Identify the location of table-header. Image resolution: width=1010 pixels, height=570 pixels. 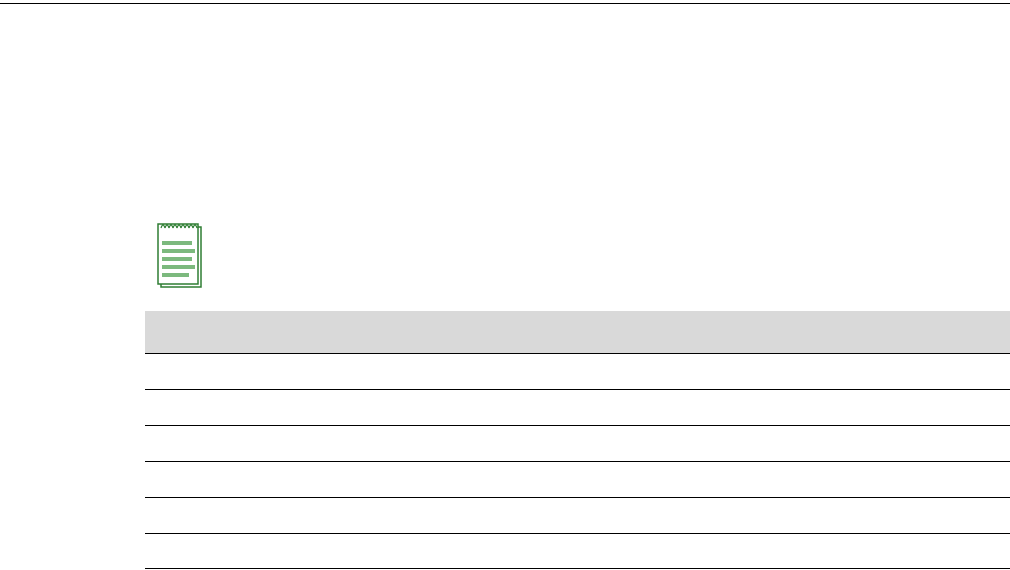
(577, 332).